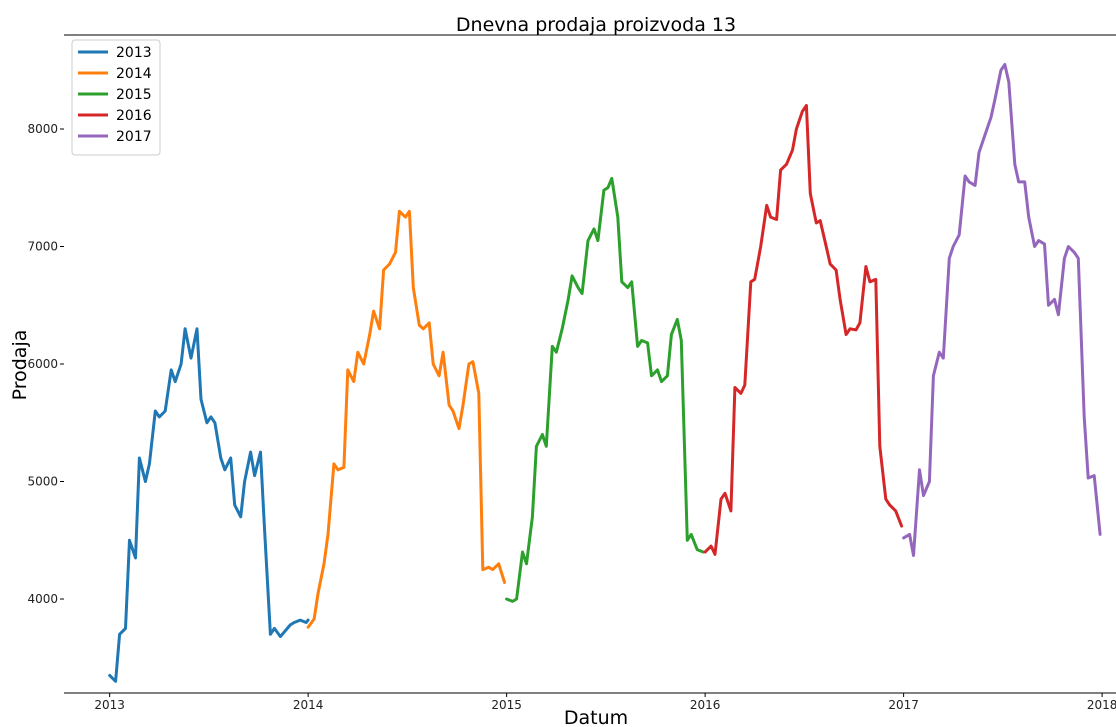  I want to click on y-tick-label: 8000, so click(42, 129).